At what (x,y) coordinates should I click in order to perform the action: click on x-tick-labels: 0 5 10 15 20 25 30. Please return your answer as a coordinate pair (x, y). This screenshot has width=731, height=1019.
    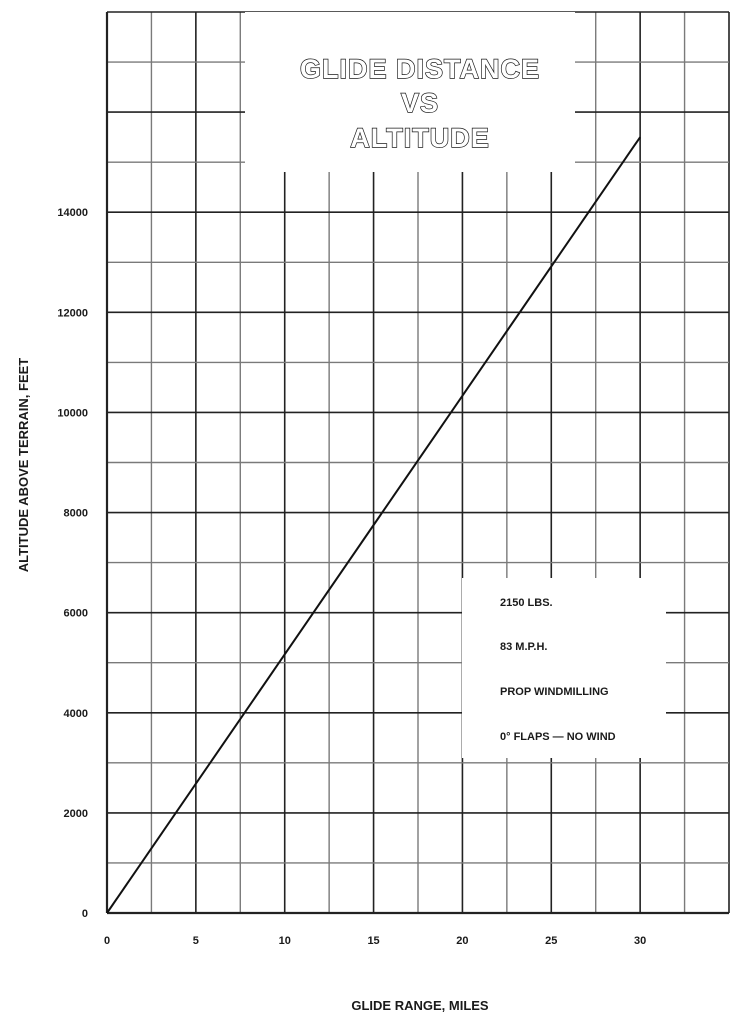
    Looking at the image, I should click on (375, 941).